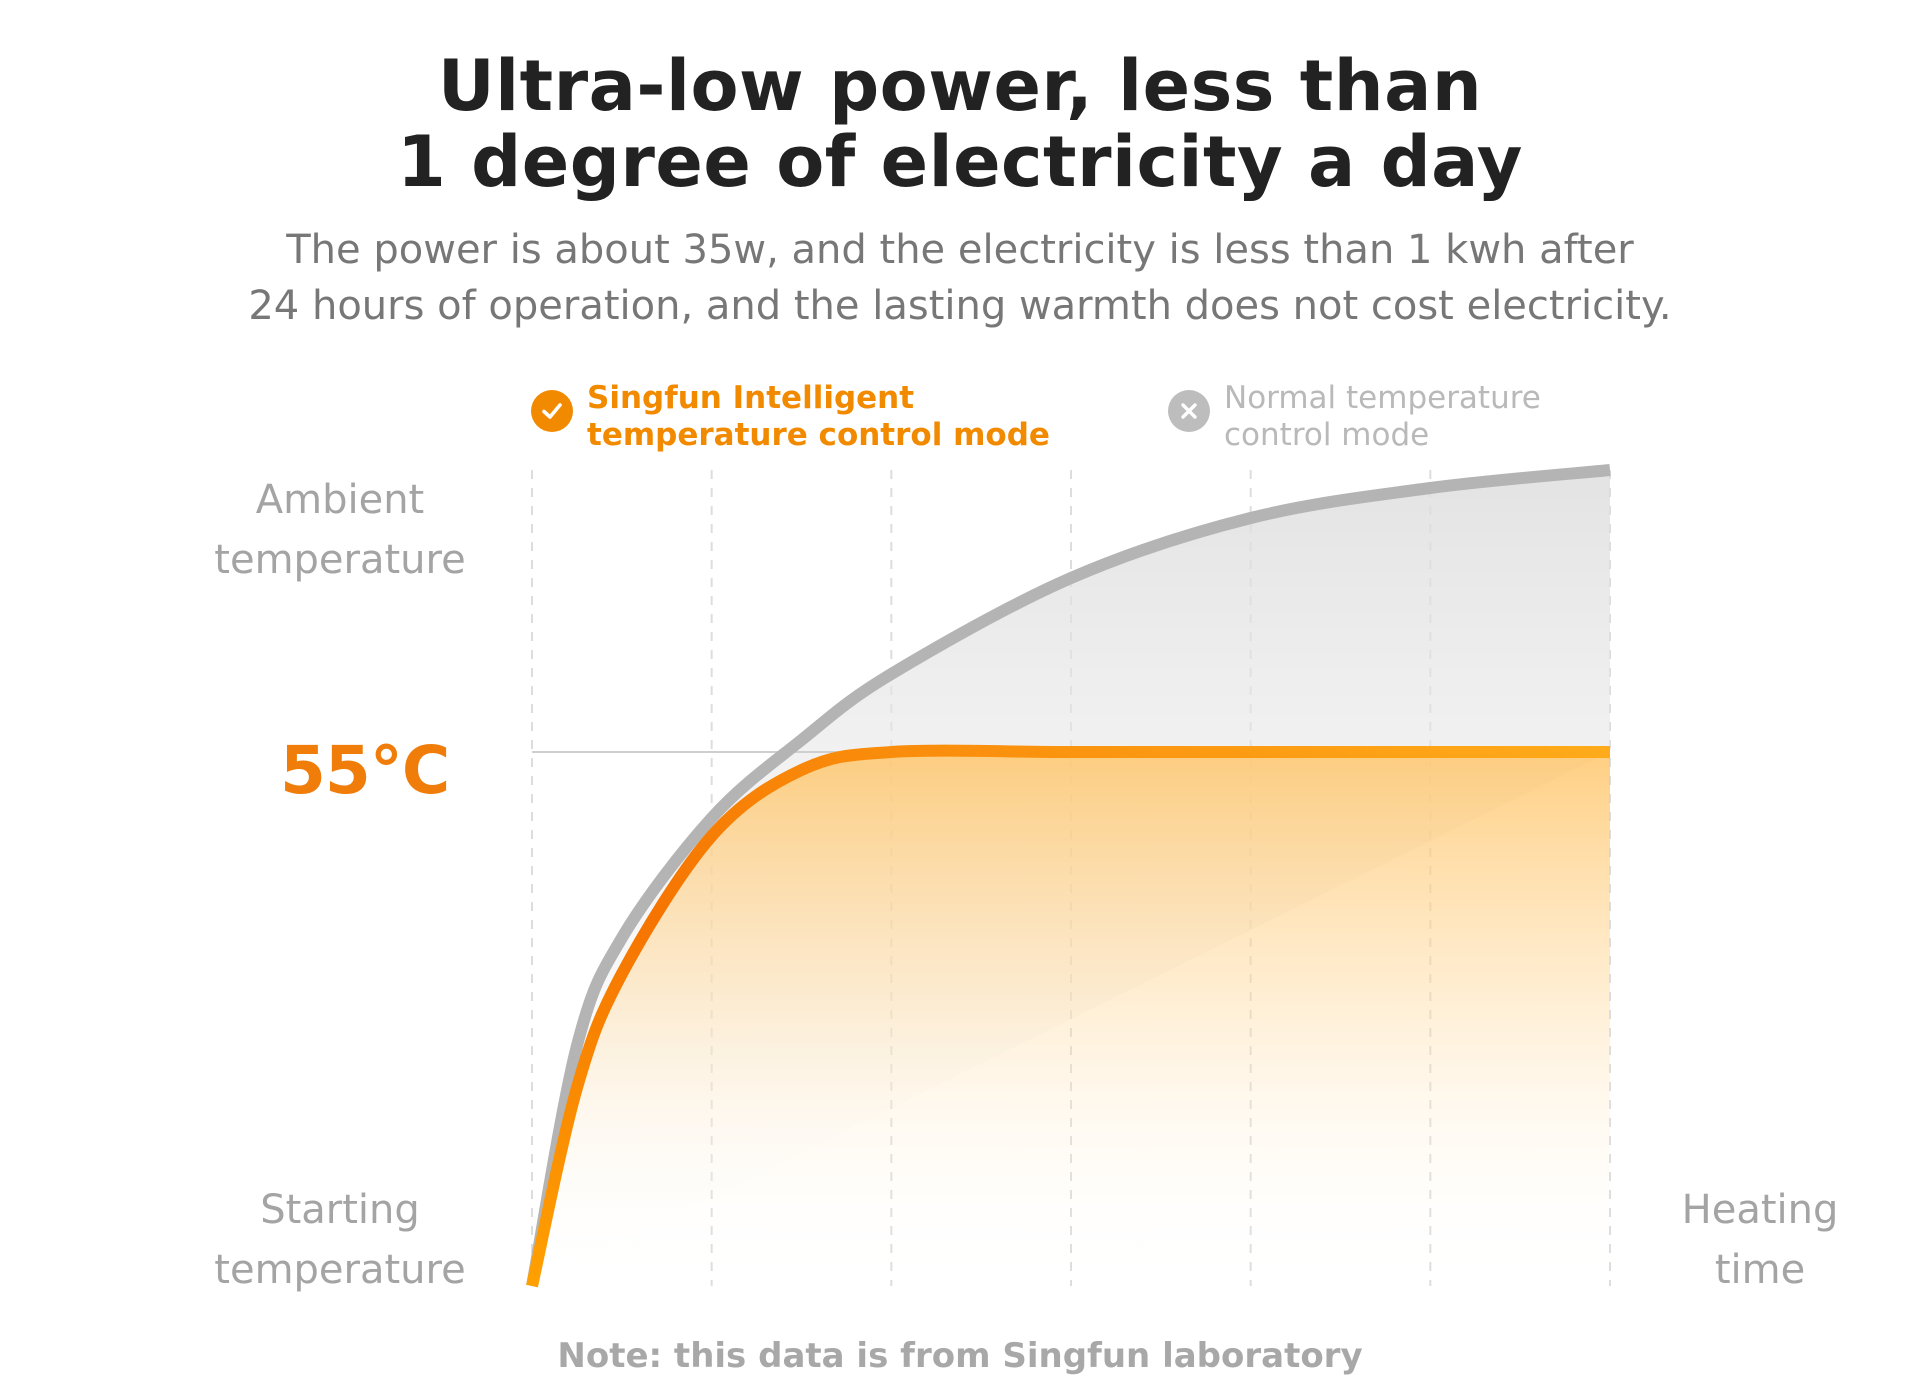 Image resolution: width=1920 pixels, height=1400 pixels. I want to click on legend-singfun-line-2: temperature control mode, so click(818, 435).